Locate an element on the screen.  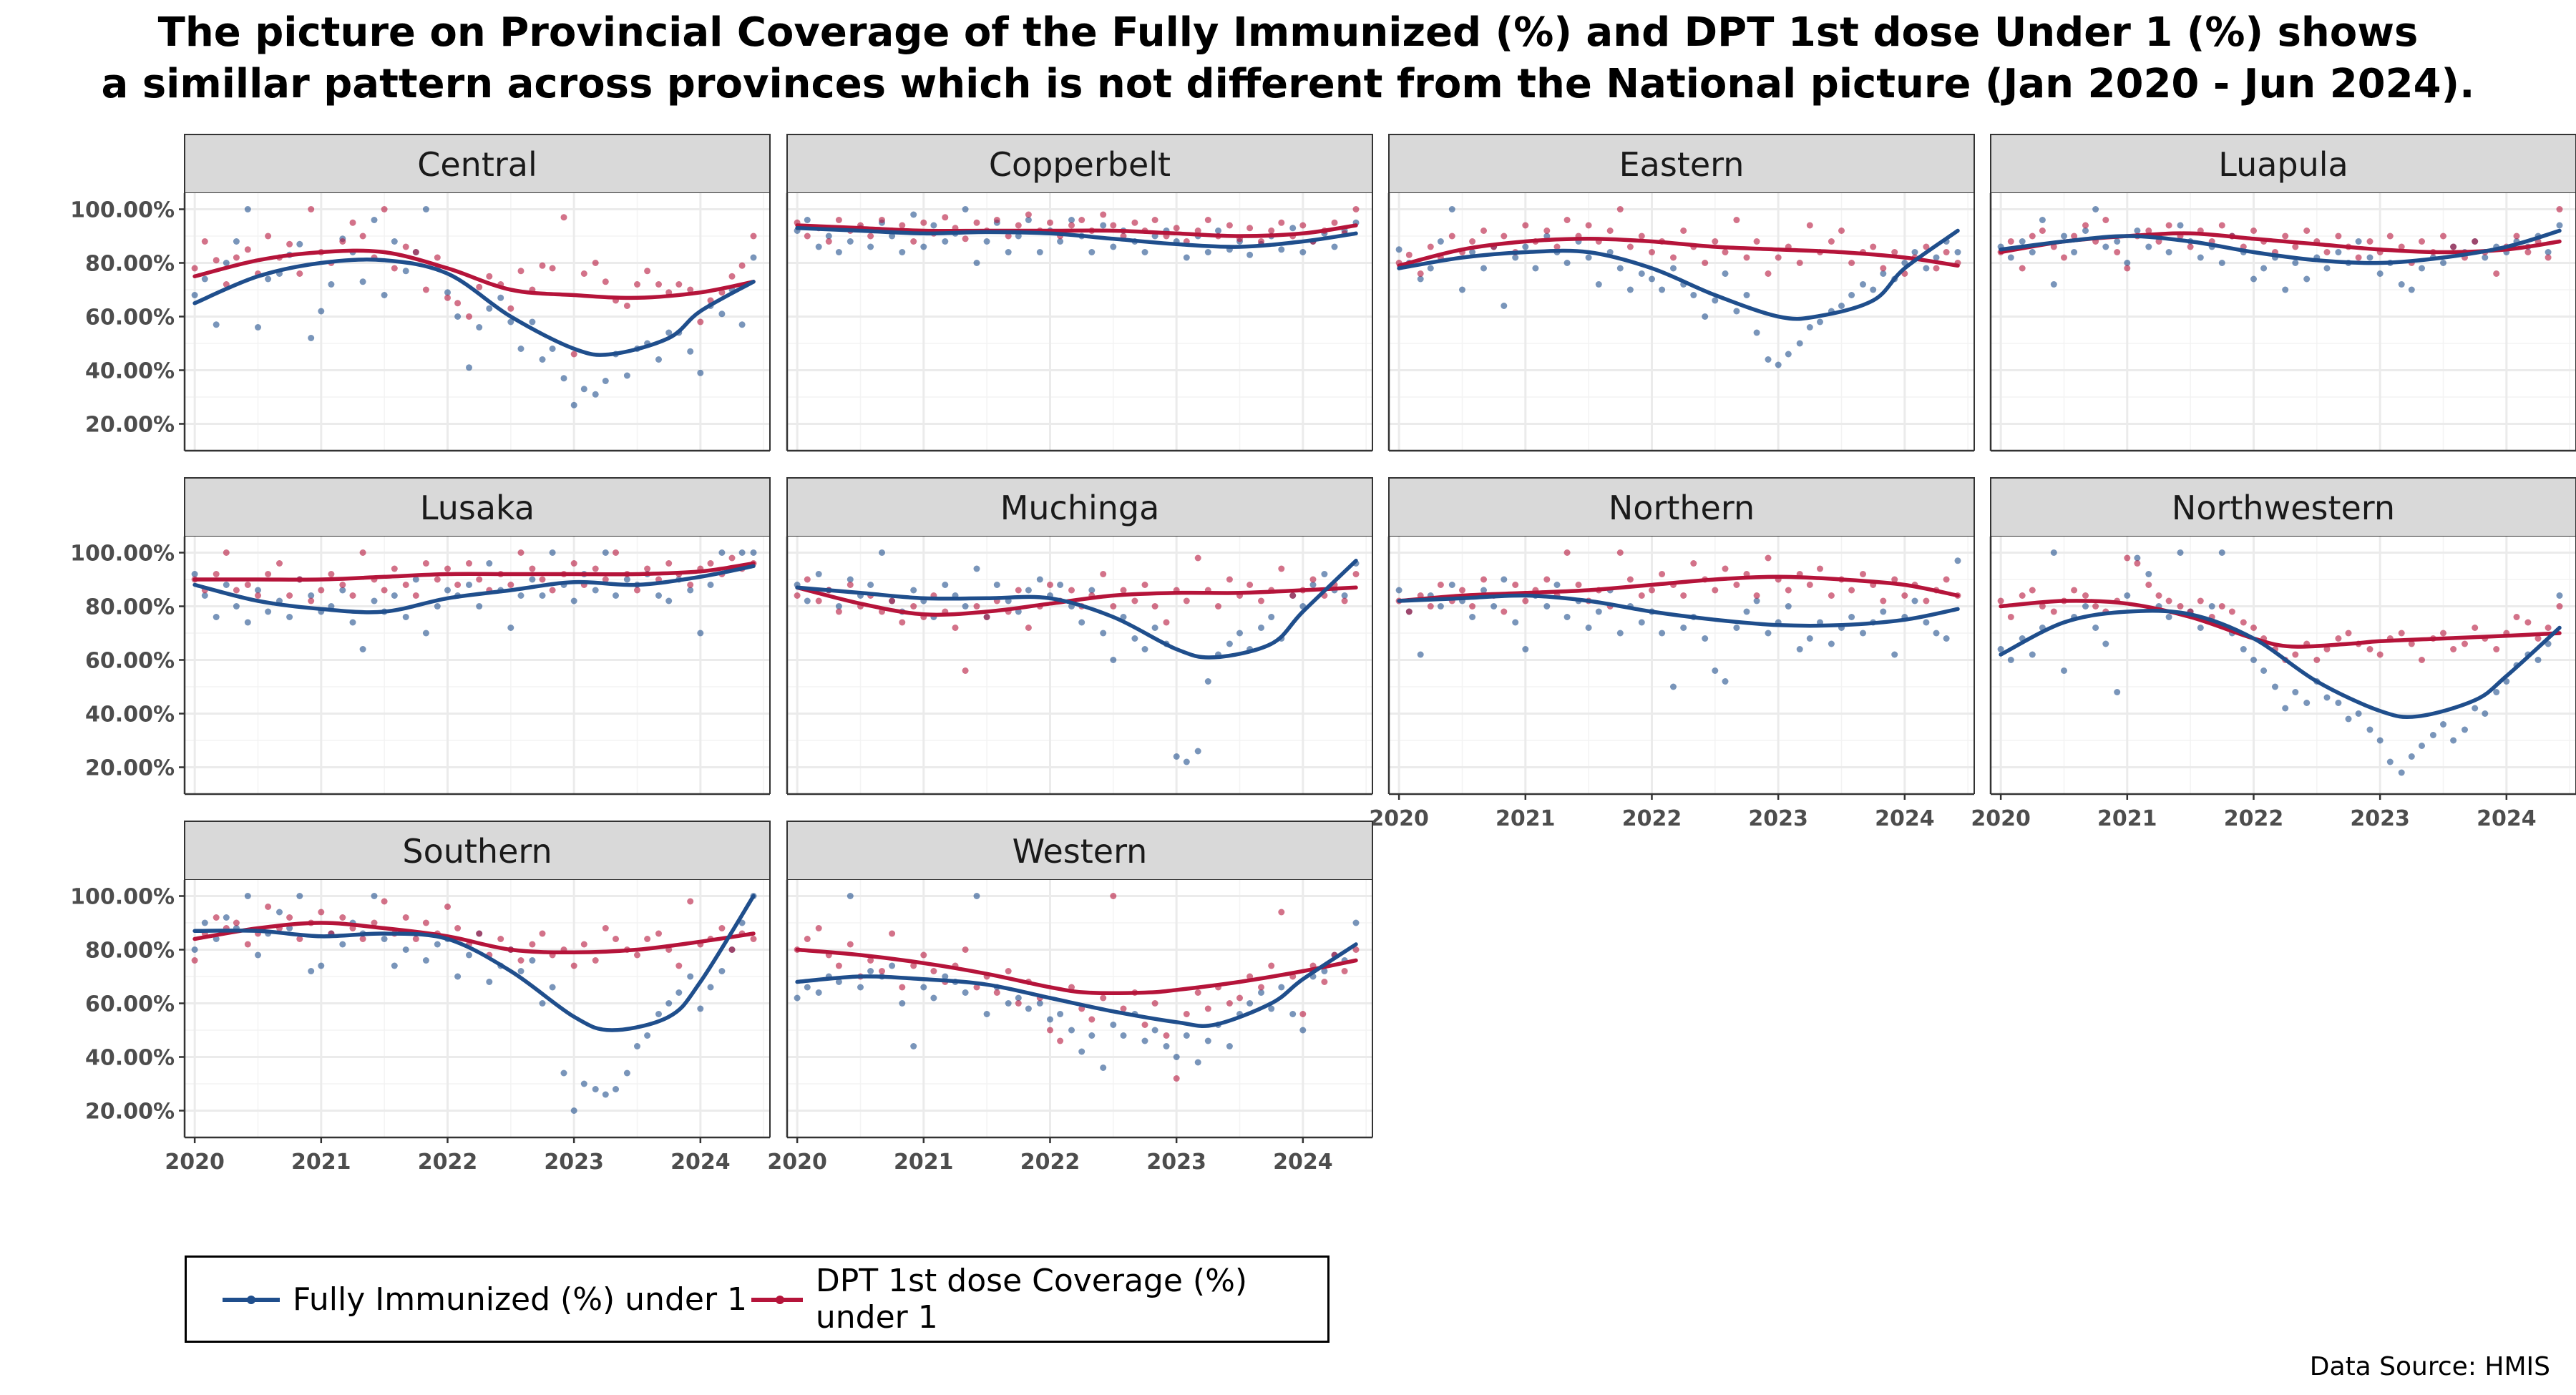
panel-strip-northern is located at coordinates (1681, 507).